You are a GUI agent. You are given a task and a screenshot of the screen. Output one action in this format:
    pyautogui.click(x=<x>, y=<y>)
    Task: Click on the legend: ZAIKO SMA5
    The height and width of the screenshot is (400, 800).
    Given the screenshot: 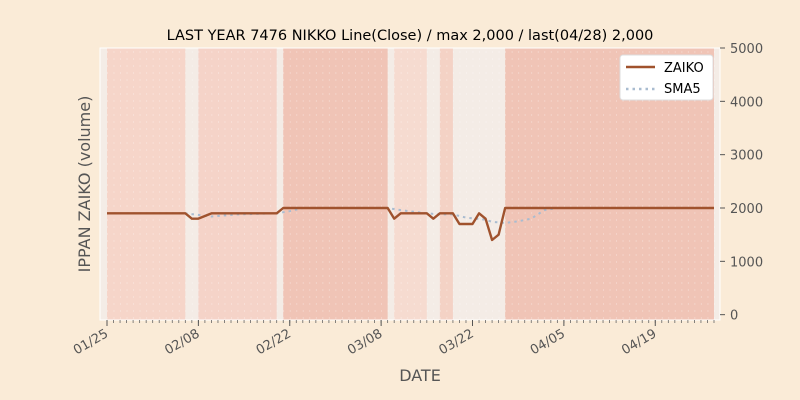 What is the action you would take?
    pyautogui.click(x=666, y=77)
    